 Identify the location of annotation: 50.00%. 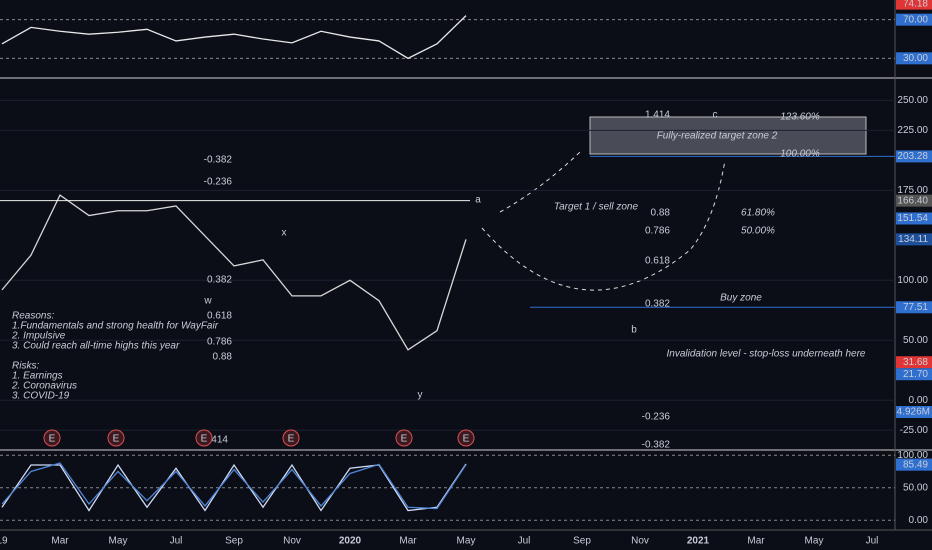
(758, 231).